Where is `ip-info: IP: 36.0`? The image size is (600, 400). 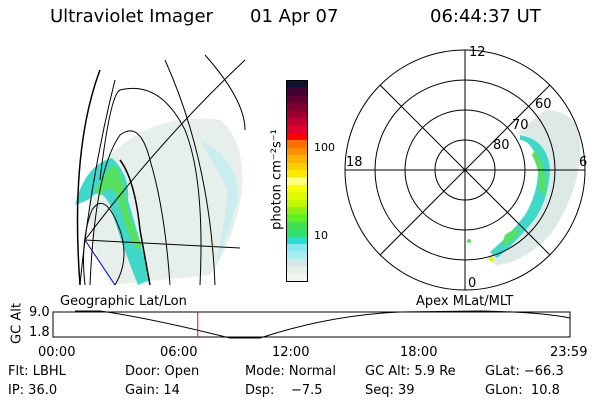
ip-info: IP: 36.0 is located at coordinates (33, 390).